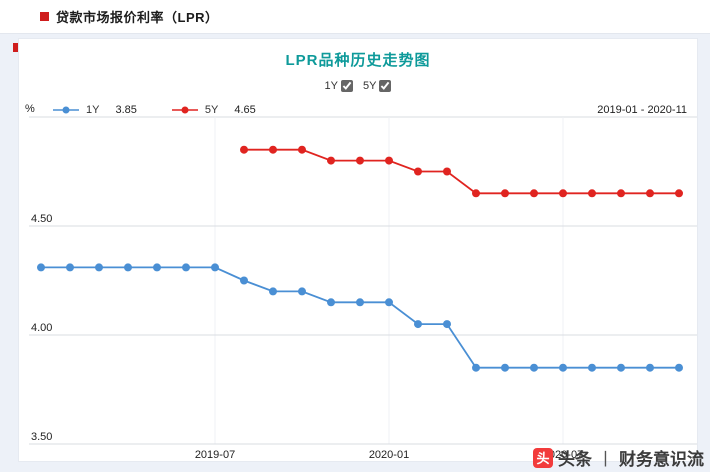 This screenshot has height=472, width=710. I want to click on svg-text: 2019-07, so click(215, 455).